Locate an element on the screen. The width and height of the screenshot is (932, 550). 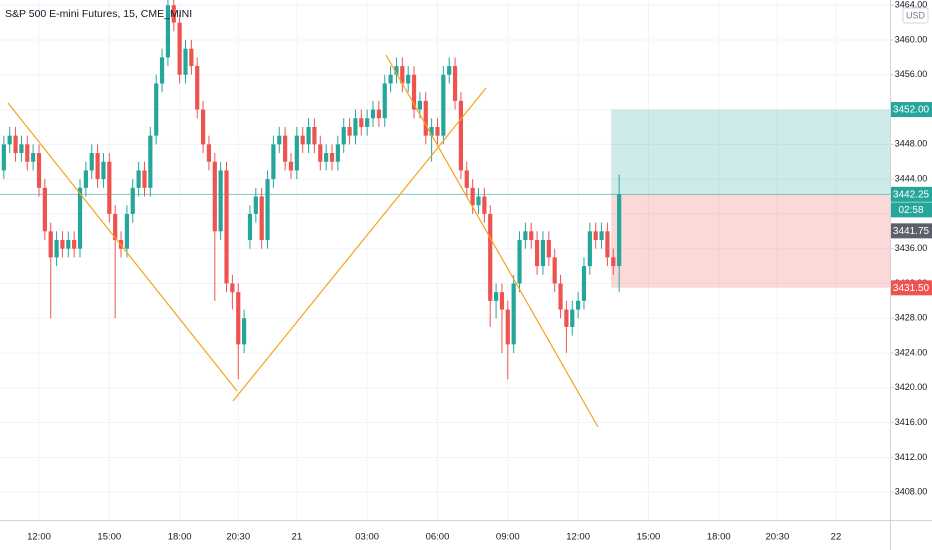
x-tick-label: 20:30 is located at coordinates (777, 537).